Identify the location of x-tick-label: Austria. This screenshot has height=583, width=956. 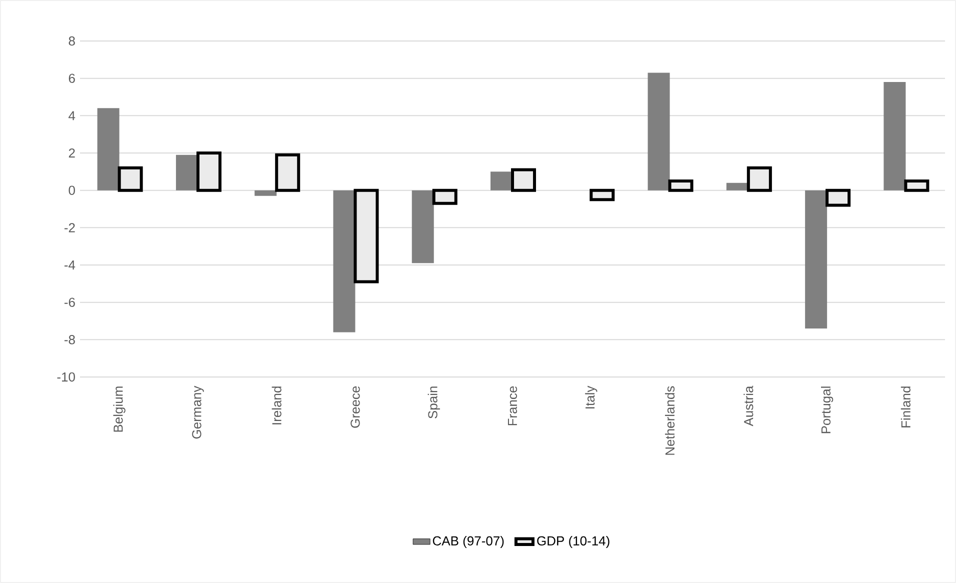
(749, 406).